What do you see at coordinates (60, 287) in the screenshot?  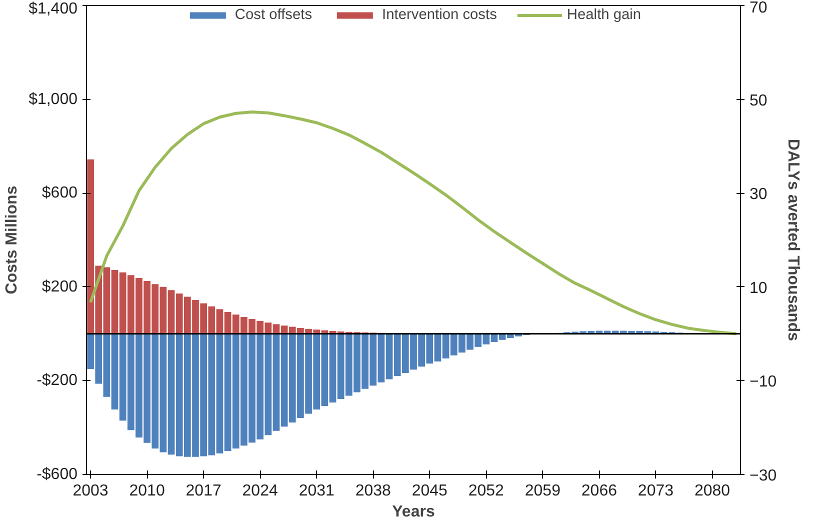 I see `y-tick-label: $200` at bounding box center [60, 287].